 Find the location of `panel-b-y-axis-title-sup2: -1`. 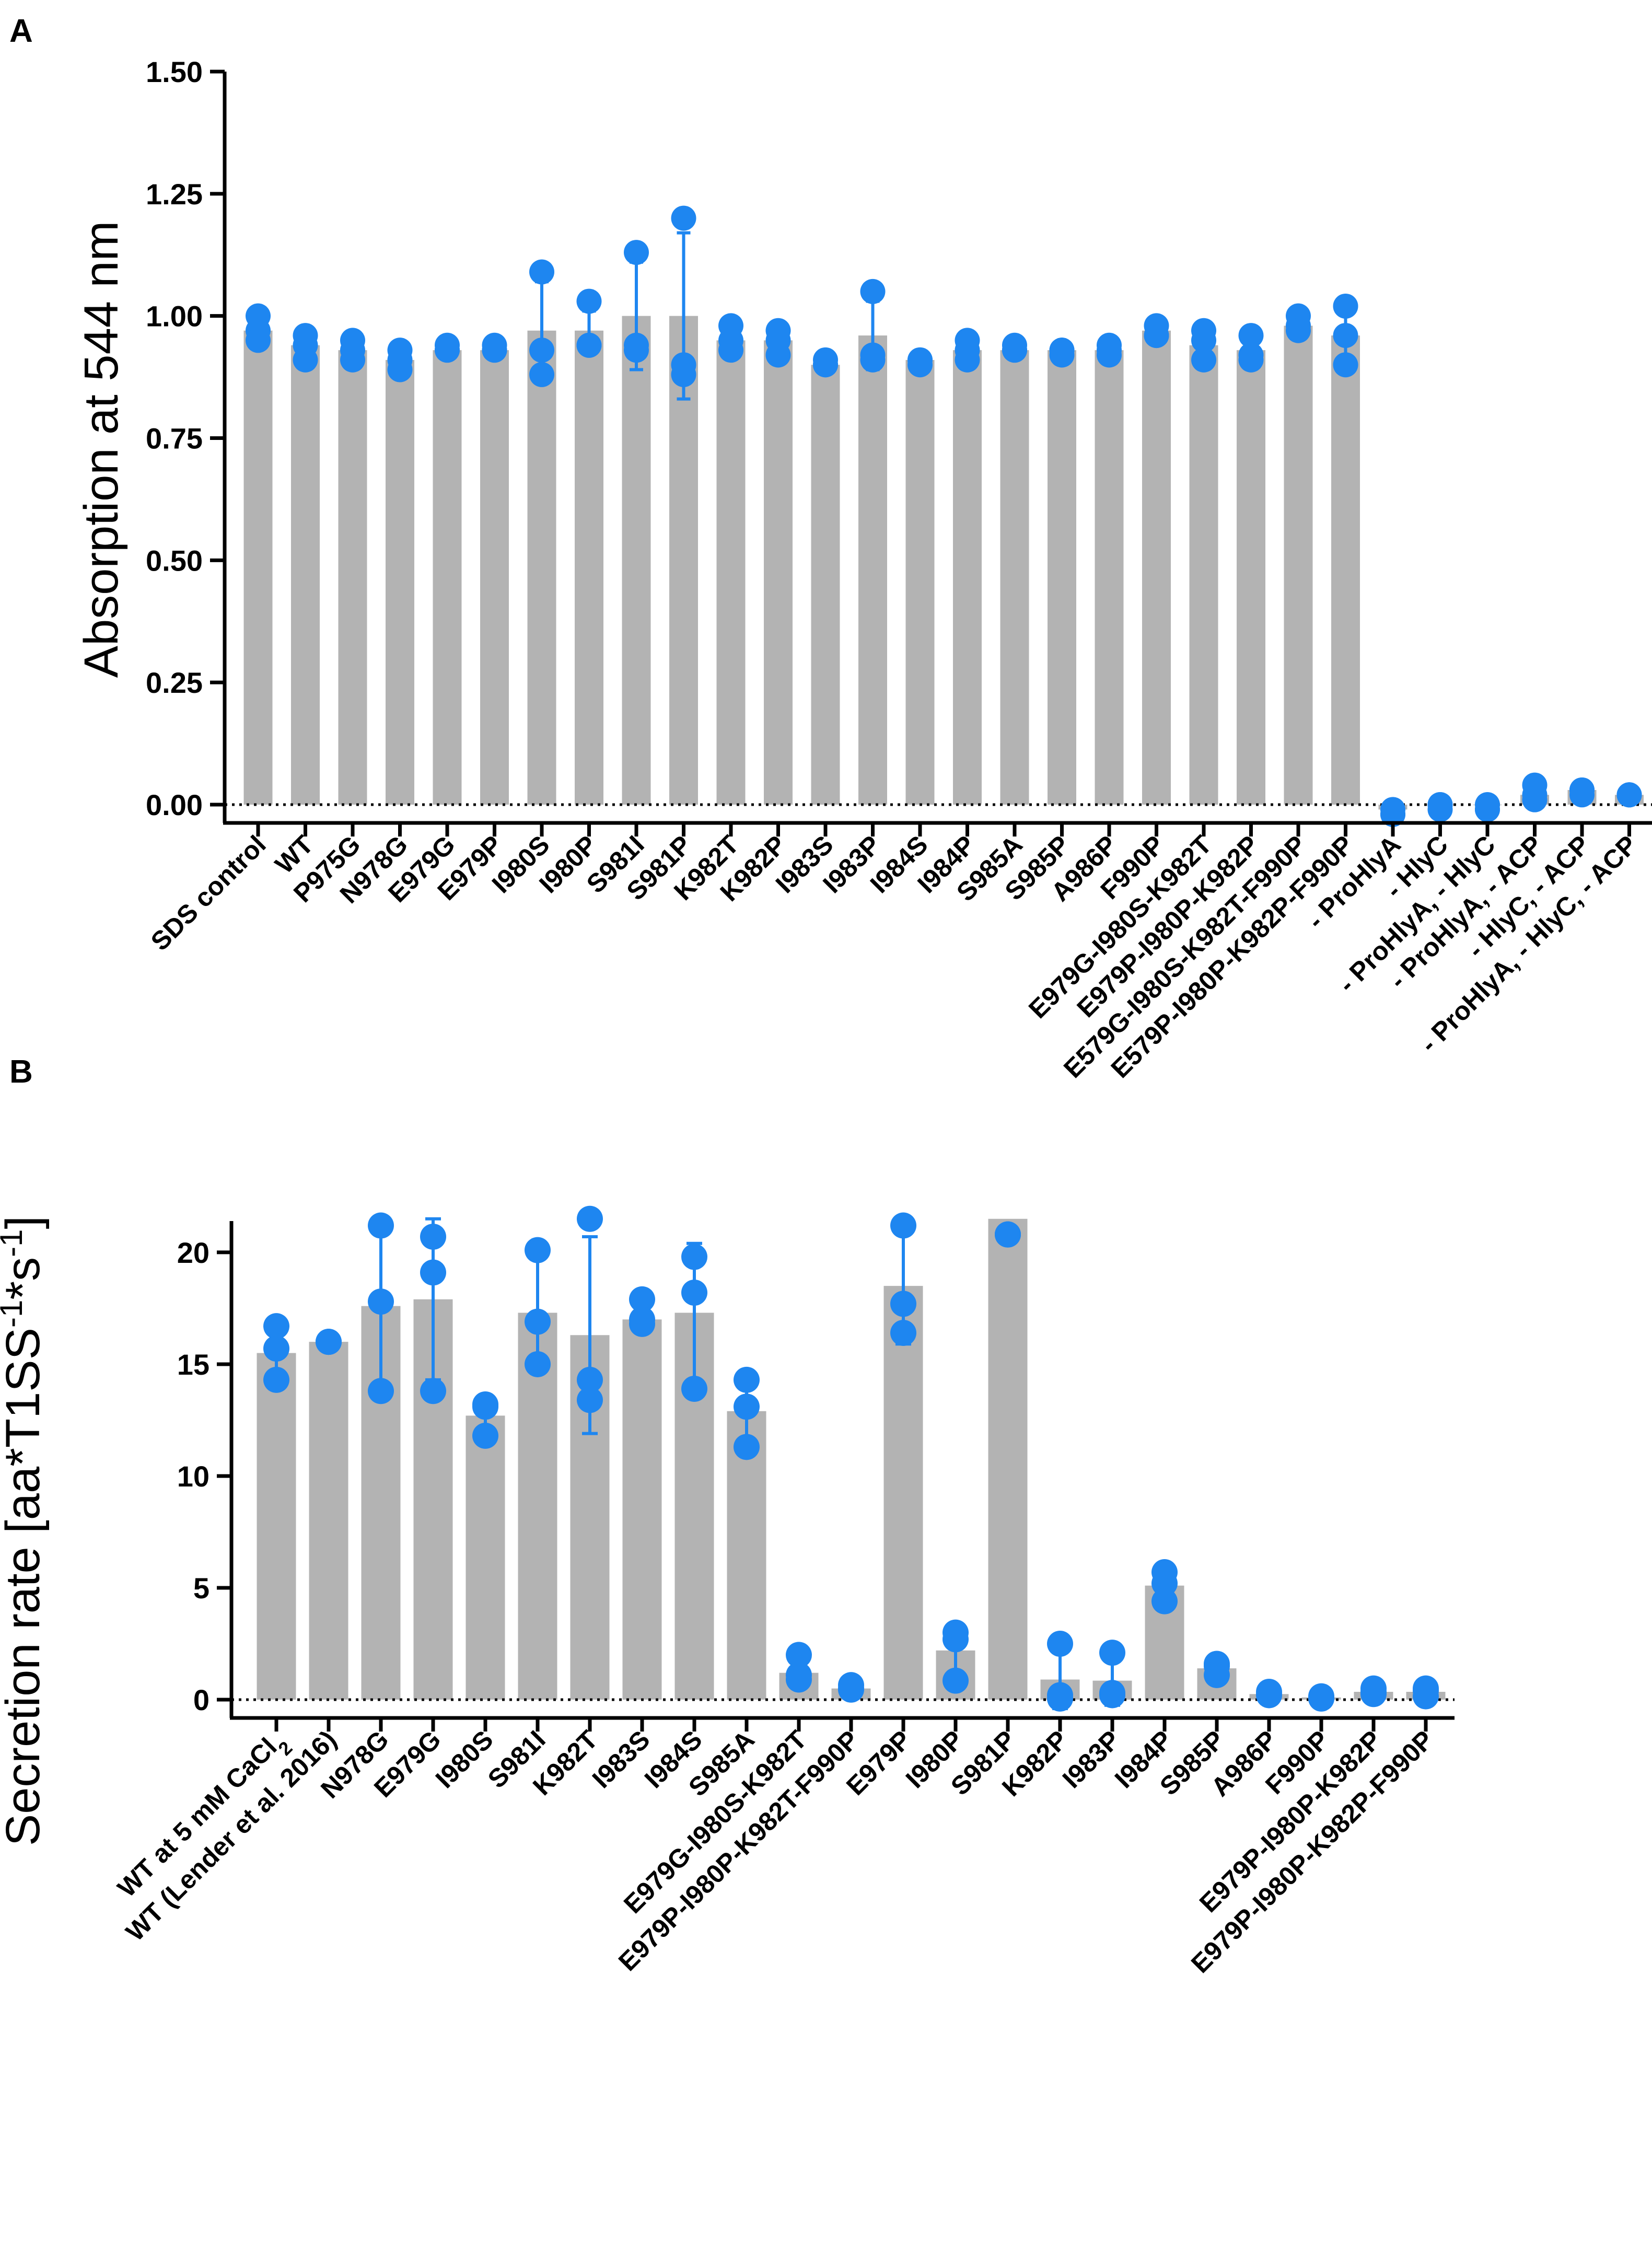

panel-b-y-axis-title-sup2: -1 is located at coordinates (15, 1243).